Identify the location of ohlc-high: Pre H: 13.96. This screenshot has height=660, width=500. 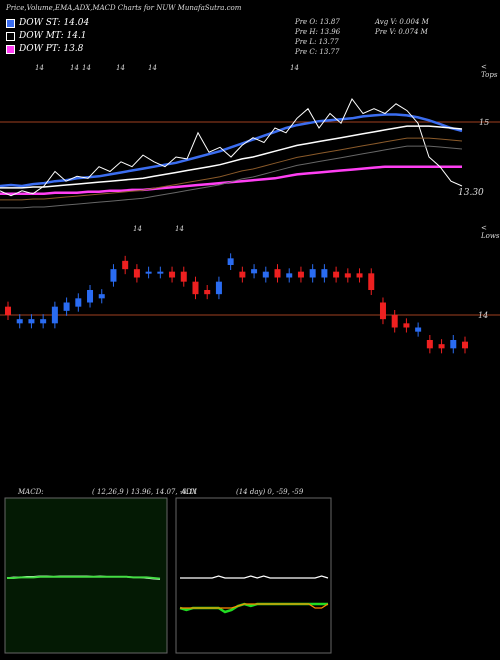
(318, 32).